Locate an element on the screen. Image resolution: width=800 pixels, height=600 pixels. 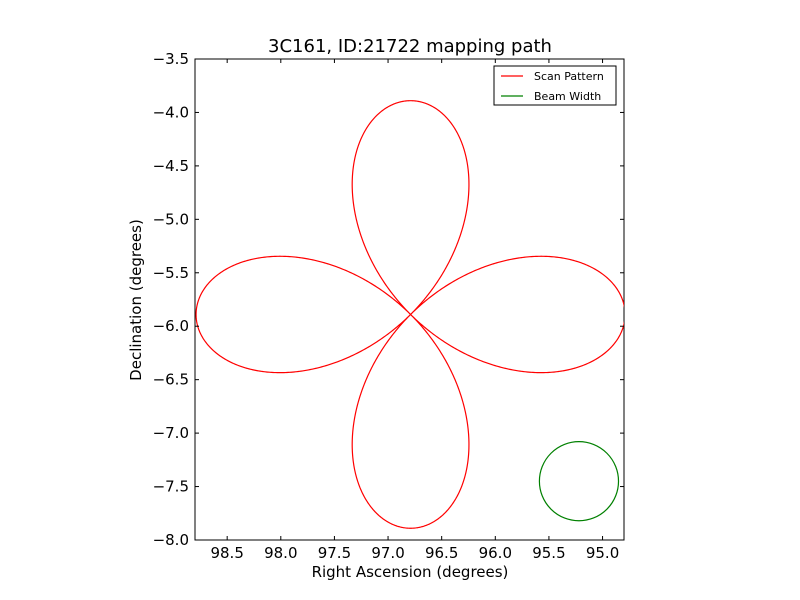
x-tick-label: 97.0 is located at coordinates (387, 553).